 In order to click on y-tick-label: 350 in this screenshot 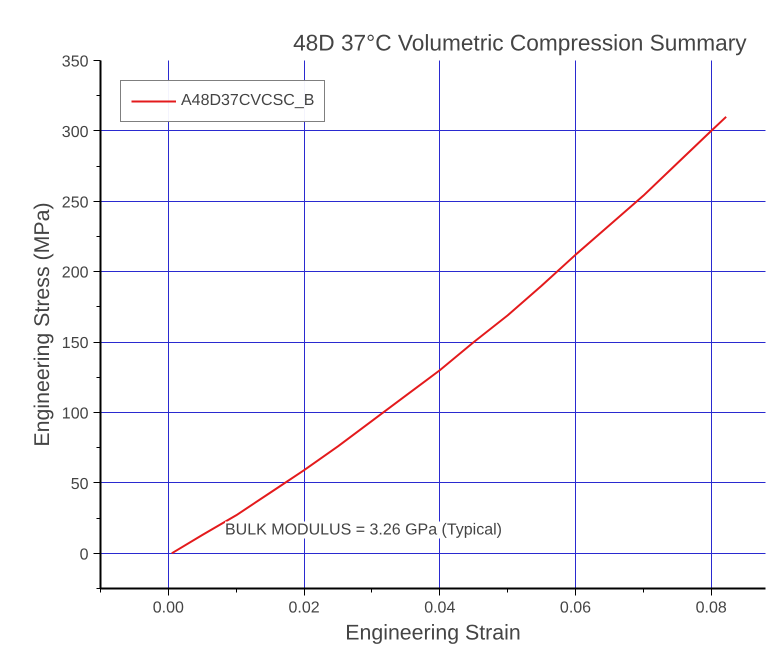, I will do `click(75, 62)`.